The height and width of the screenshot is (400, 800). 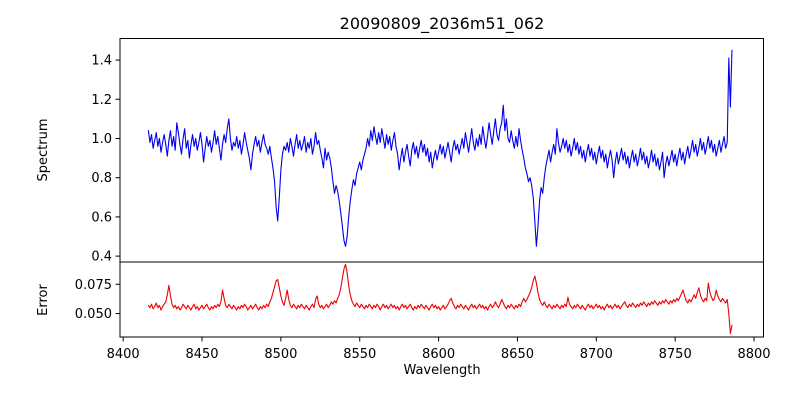 I want to click on spectrum-y-tick-label: 1.2, so click(x=101, y=100).